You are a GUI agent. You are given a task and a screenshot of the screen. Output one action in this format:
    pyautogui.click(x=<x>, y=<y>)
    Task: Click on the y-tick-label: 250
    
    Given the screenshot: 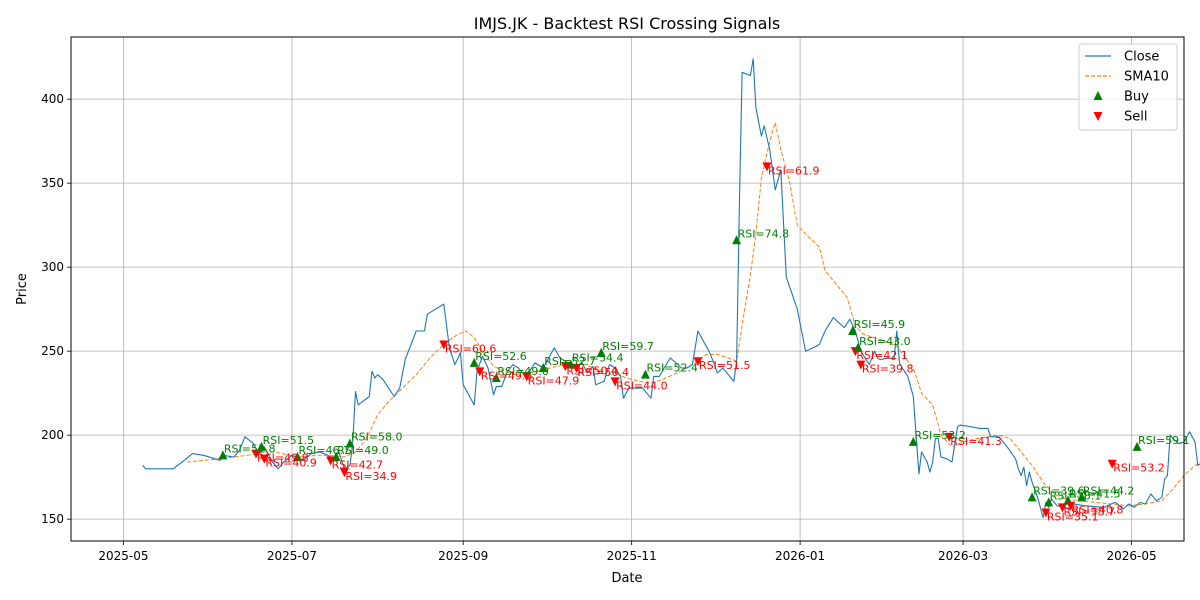 What is the action you would take?
    pyautogui.click(x=52, y=351)
    